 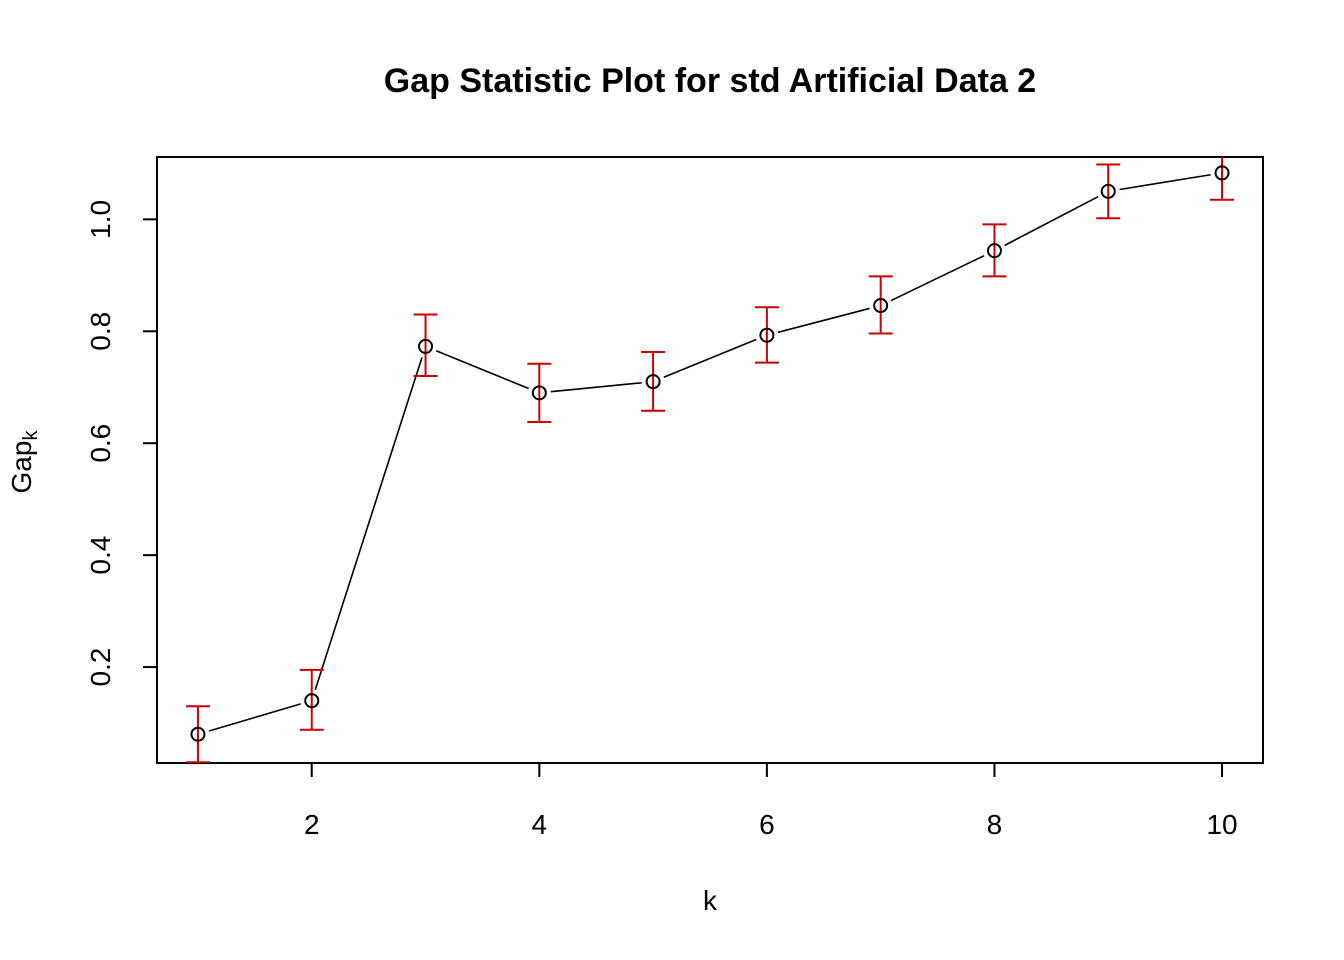 I want to click on x-axis: 2 4 6 8 10, so click(x=771, y=801).